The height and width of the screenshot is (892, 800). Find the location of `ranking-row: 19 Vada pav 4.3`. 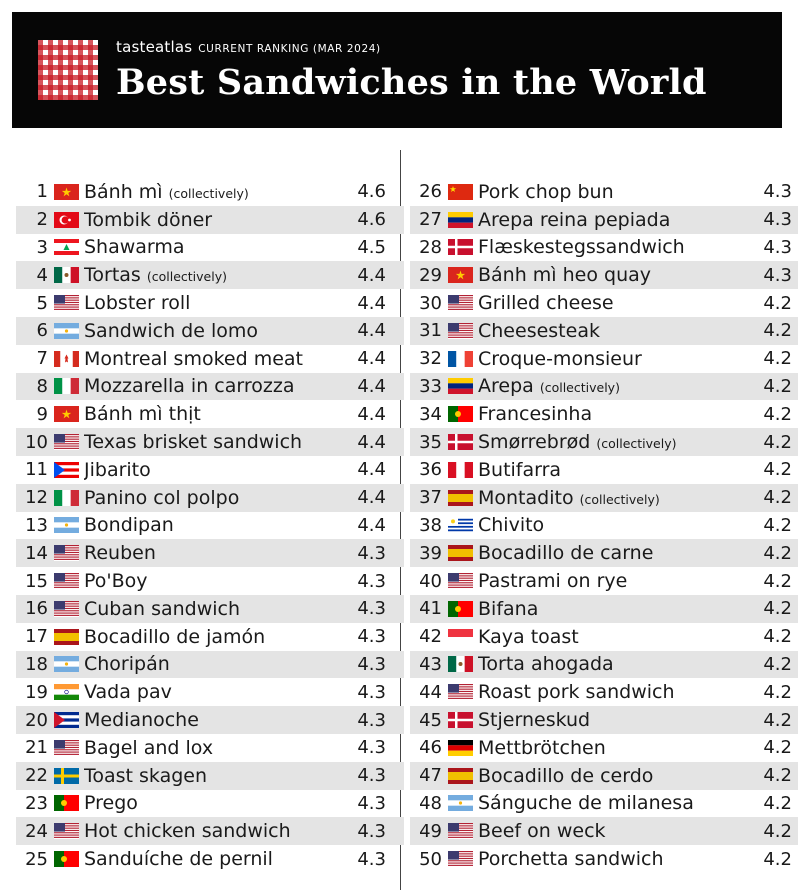

ranking-row: 19 Vada pav 4.3 is located at coordinates (210, 692).